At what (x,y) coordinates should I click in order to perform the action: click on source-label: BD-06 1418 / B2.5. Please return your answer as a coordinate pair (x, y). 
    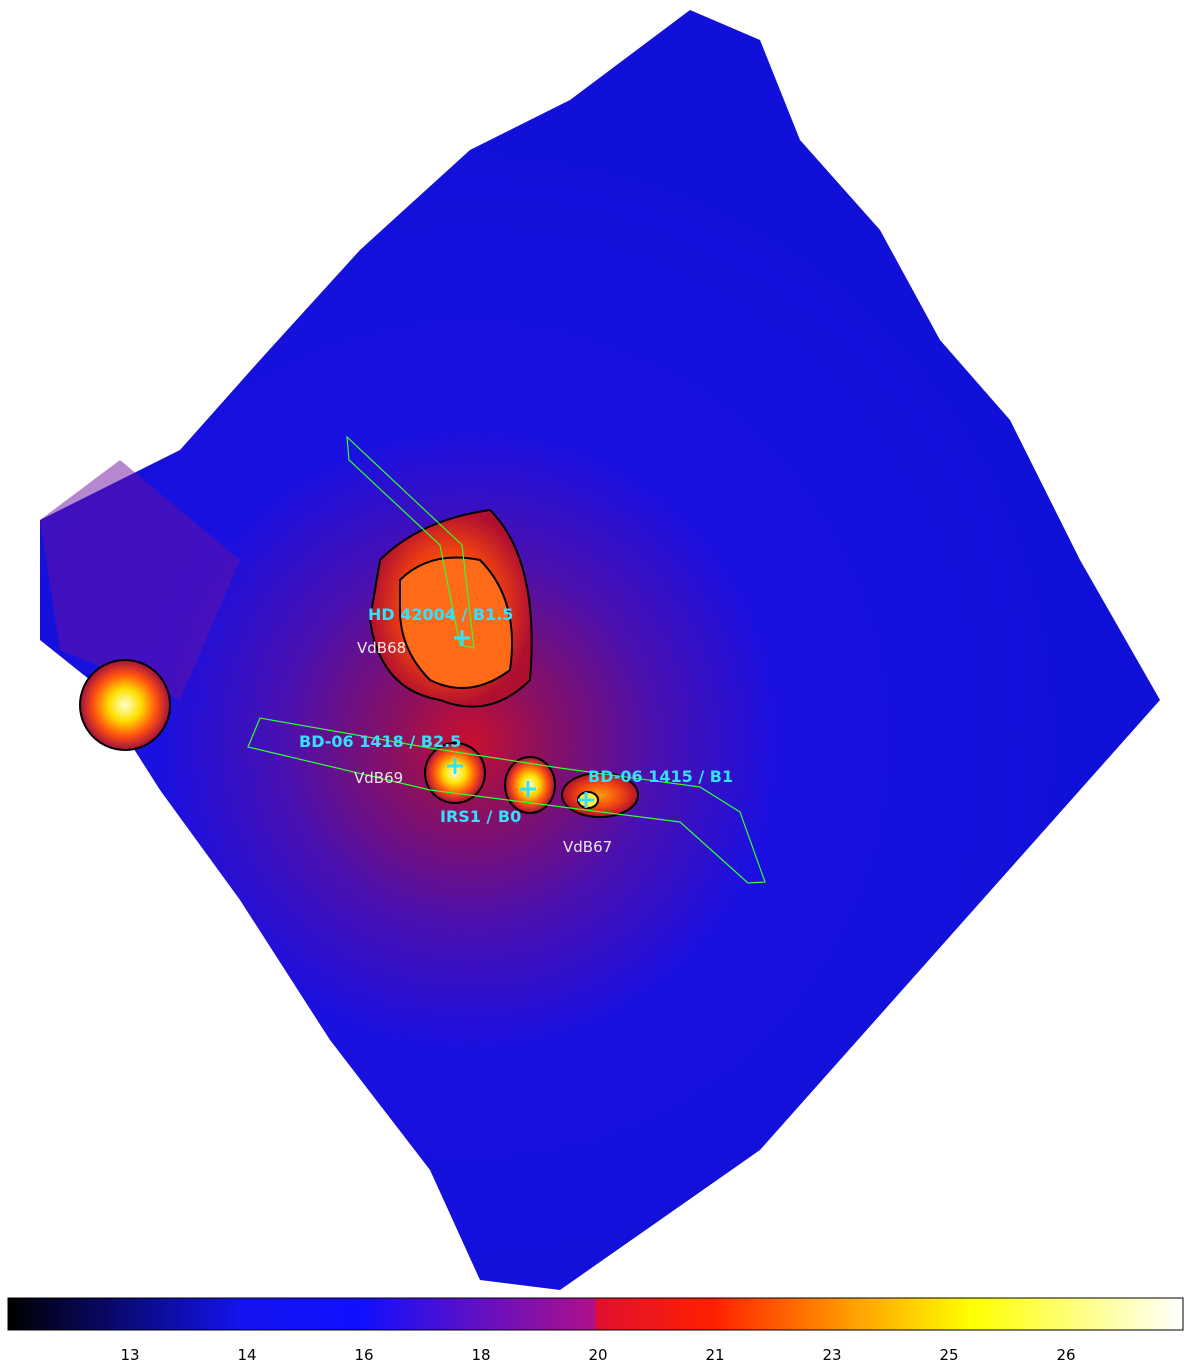
    Looking at the image, I should click on (380, 741).